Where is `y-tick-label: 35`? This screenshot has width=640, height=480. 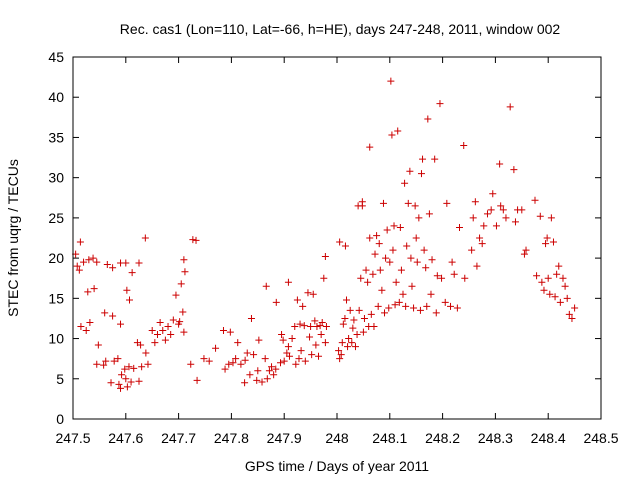 y-tick-label: 35 is located at coordinates (56, 137).